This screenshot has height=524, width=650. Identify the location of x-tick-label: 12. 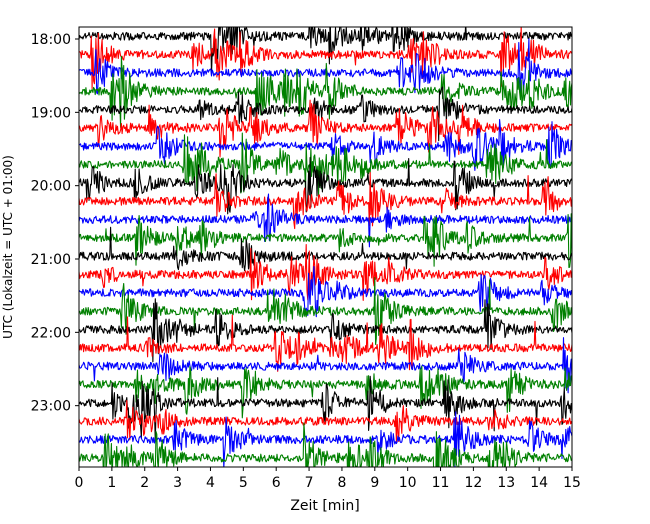
(473, 483).